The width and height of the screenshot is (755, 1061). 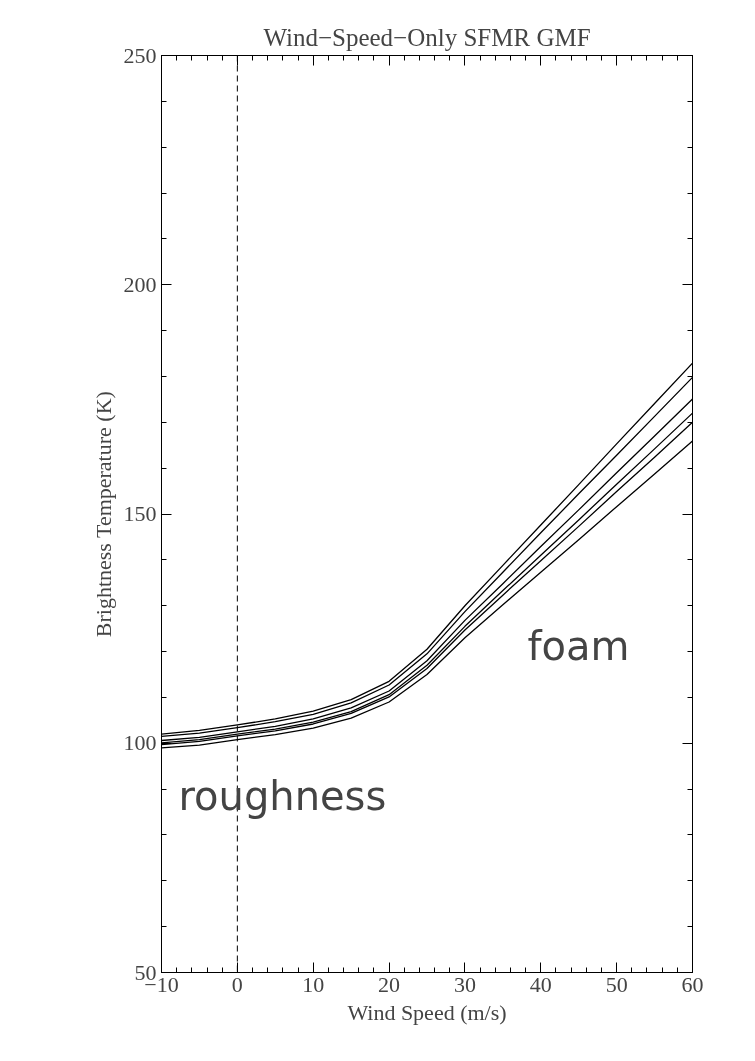 I want to click on x-tick-label: 10, so click(x=313, y=984).